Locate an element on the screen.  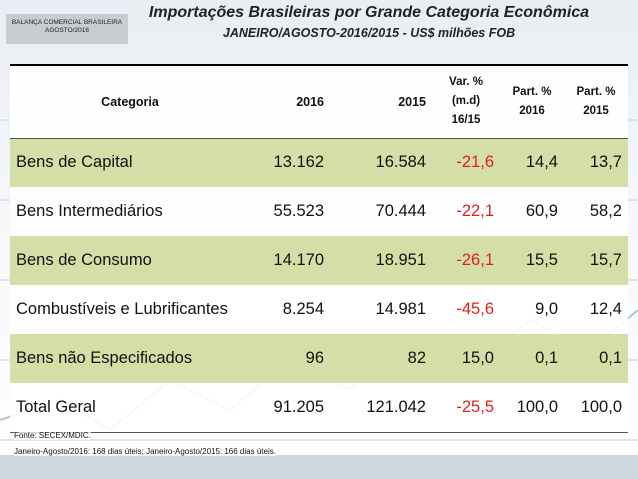
row-category: Total Geral is located at coordinates (56, 406).